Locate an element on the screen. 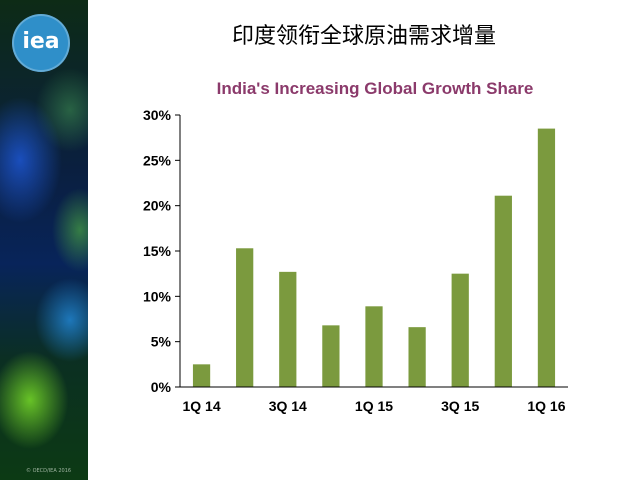 Image resolution: width=640 pixels, height=480 pixels. y-tick-label: 0% is located at coordinates (161, 387).